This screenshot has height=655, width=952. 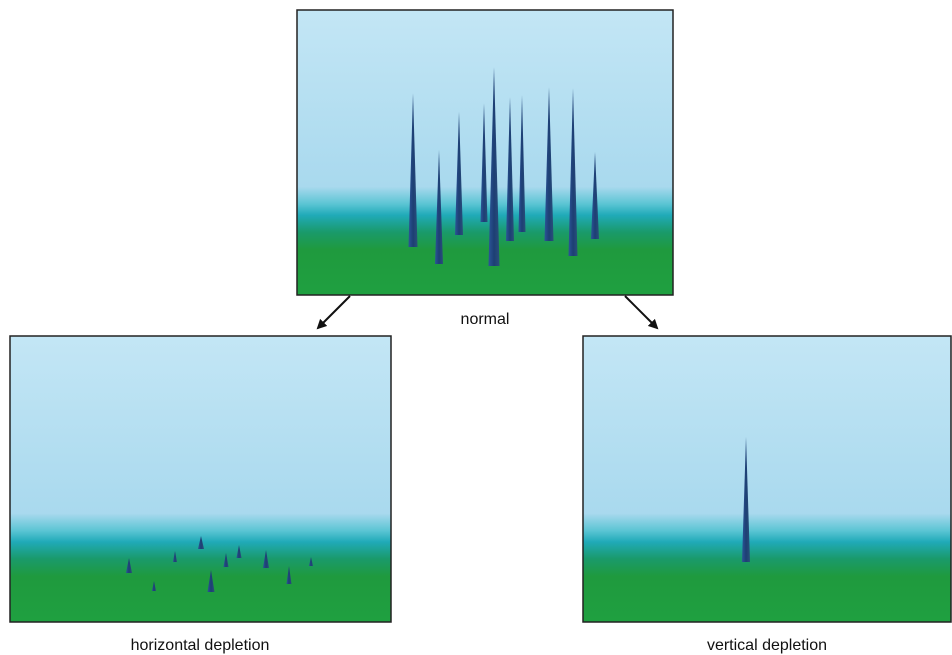 I want to click on panel-label: horizontal depletion, so click(x=200, y=645).